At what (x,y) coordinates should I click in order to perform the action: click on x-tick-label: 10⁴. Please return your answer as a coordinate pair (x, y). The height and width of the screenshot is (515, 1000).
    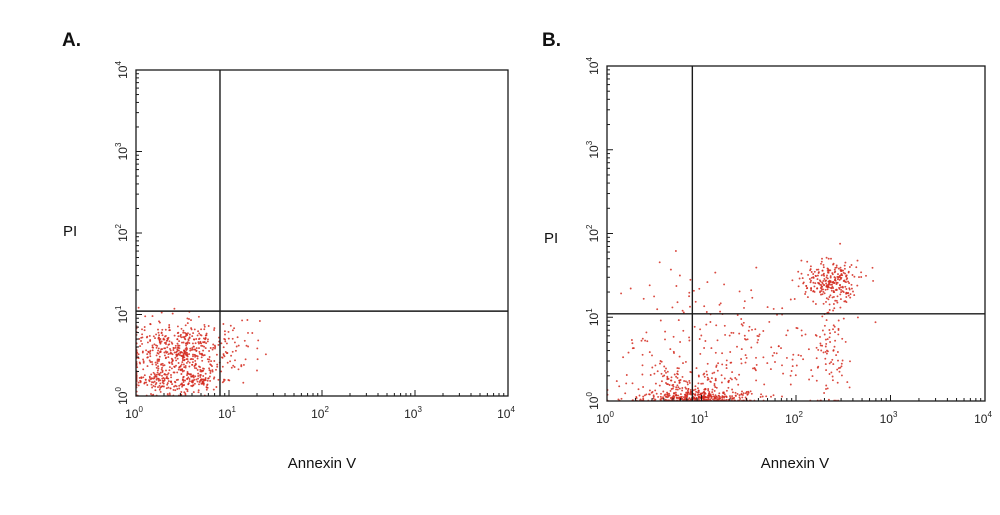
    Looking at the image, I should click on (506, 413).